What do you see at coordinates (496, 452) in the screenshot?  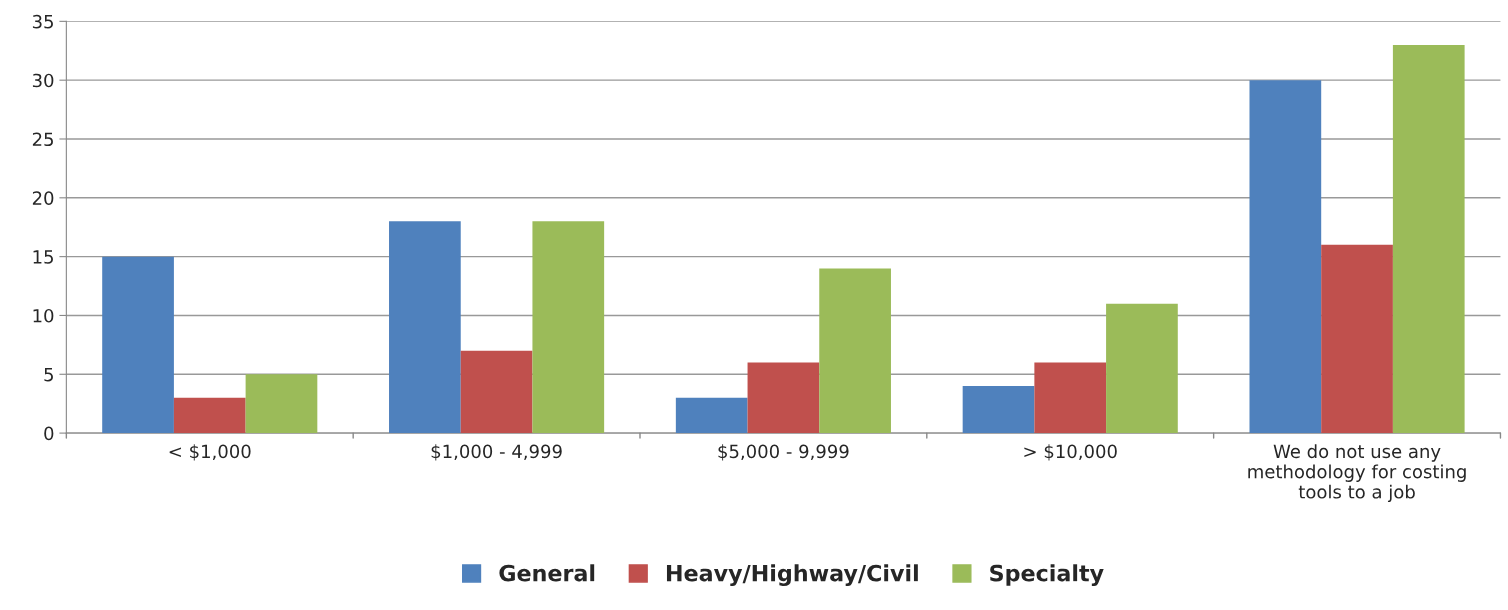 I see `x-tick-label: $1,000 - 4,999` at bounding box center [496, 452].